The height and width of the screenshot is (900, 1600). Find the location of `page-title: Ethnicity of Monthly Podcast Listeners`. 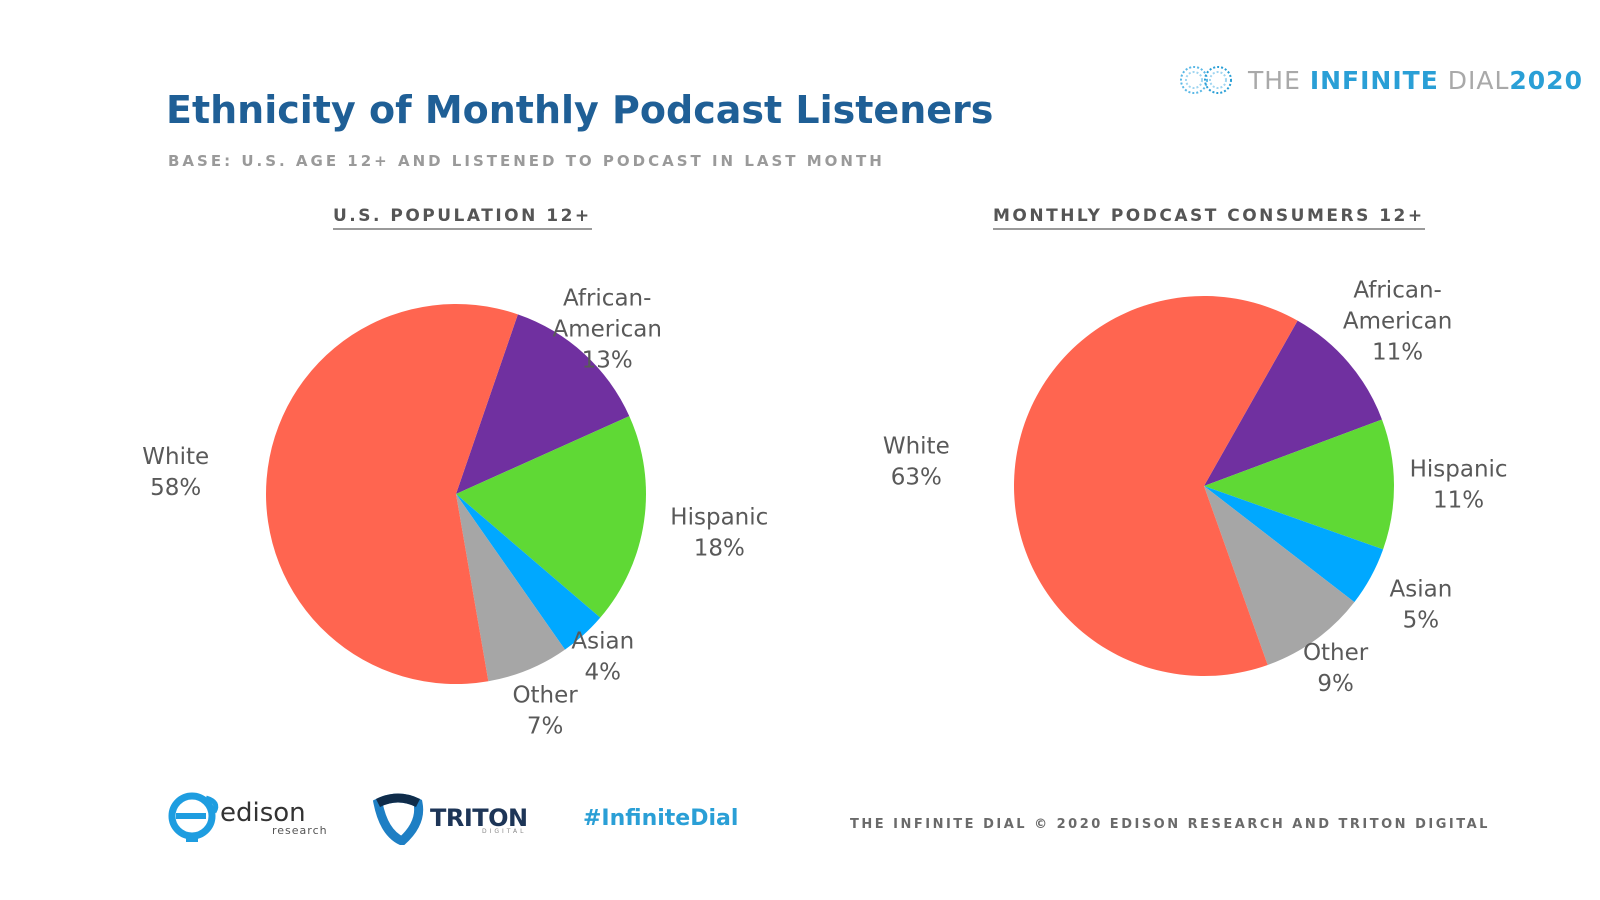

page-title: Ethnicity of Monthly Podcast Listeners is located at coordinates (580, 110).